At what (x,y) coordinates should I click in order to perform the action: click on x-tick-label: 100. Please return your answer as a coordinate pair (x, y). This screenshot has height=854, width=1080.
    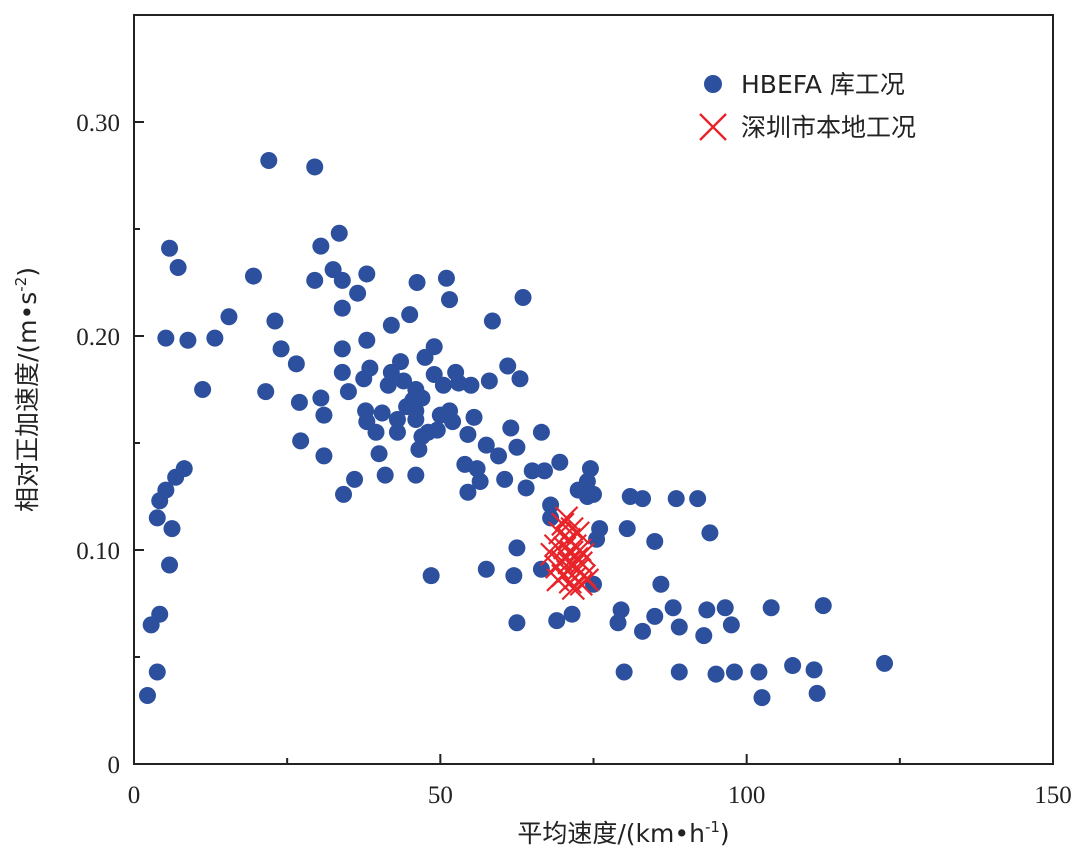
    Looking at the image, I should click on (747, 795).